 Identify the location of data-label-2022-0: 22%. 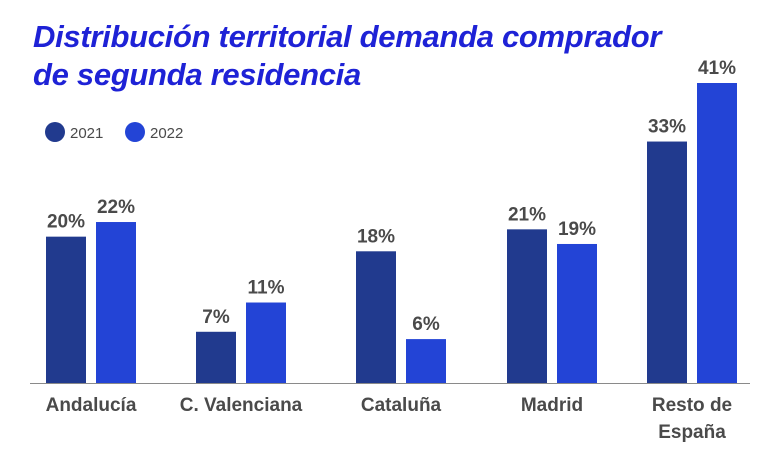
(116, 207).